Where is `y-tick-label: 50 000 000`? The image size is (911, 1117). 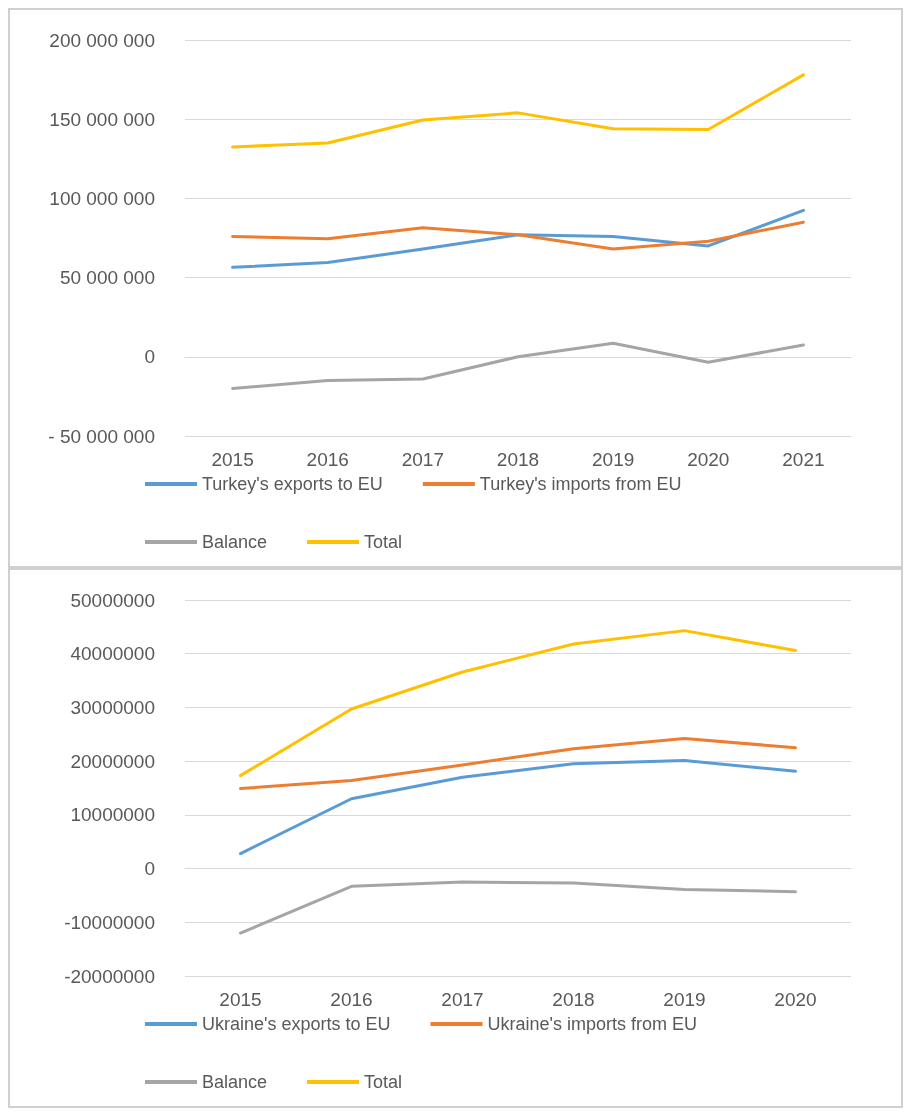
y-tick-label: 50 000 000 is located at coordinates (107, 278).